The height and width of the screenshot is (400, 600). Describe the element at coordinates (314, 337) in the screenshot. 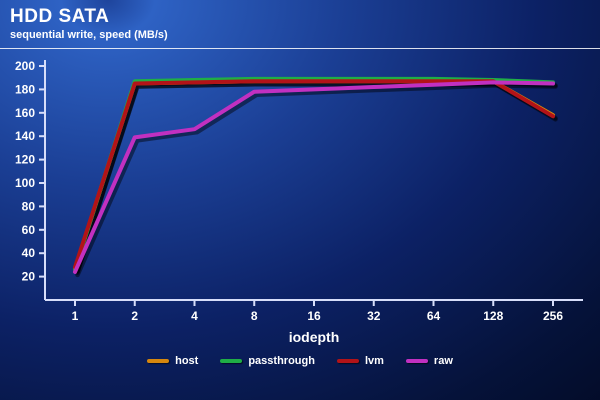

I see `x-axis-title: iodepth` at that location.